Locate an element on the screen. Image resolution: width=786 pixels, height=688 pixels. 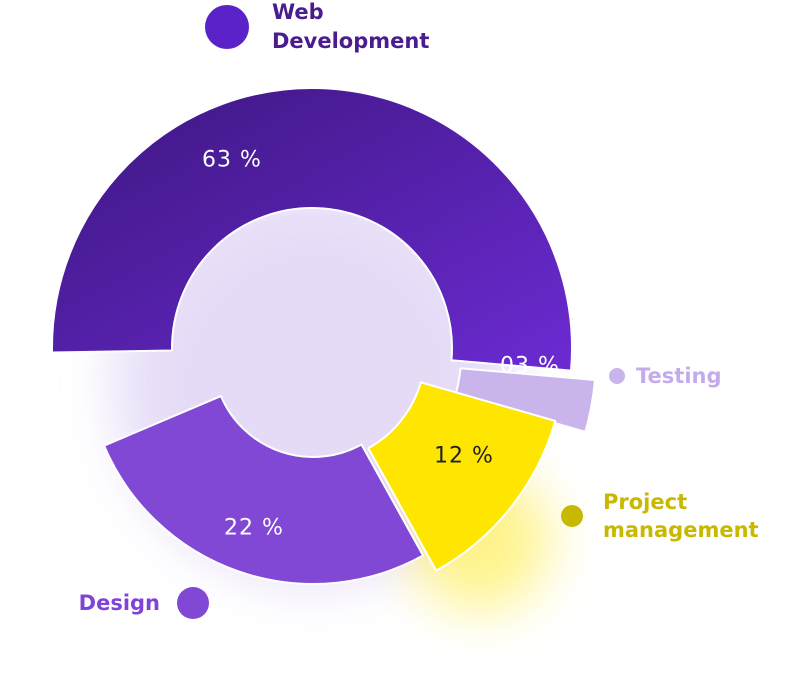
legend-label-project-management: Project management is located at coordinates (681, 516).